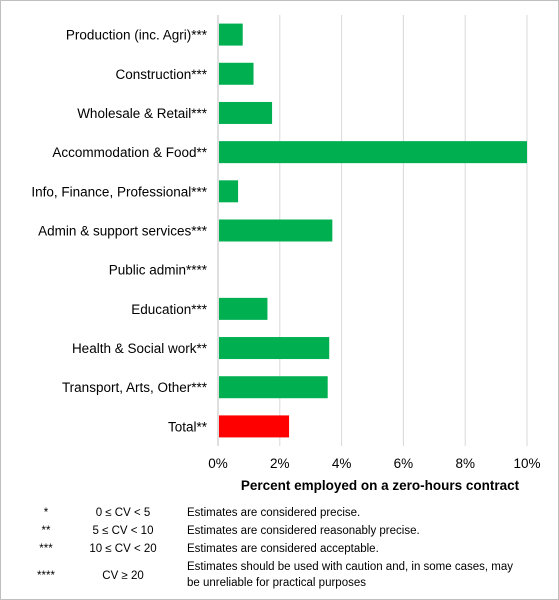  Describe the element at coordinates (137, 35) in the screenshot. I see `category-label: Production (inc. Agri)***` at that location.